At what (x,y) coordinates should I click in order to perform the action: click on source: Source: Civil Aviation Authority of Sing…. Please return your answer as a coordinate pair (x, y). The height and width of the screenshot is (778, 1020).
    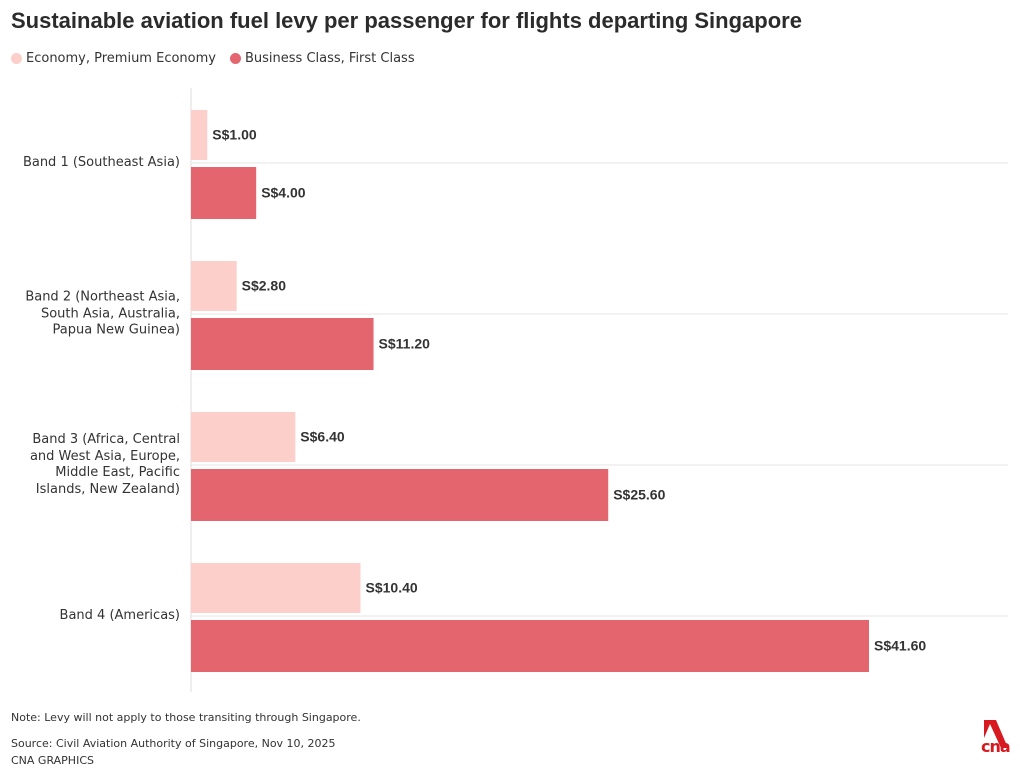
    Looking at the image, I should click on (173, 743).